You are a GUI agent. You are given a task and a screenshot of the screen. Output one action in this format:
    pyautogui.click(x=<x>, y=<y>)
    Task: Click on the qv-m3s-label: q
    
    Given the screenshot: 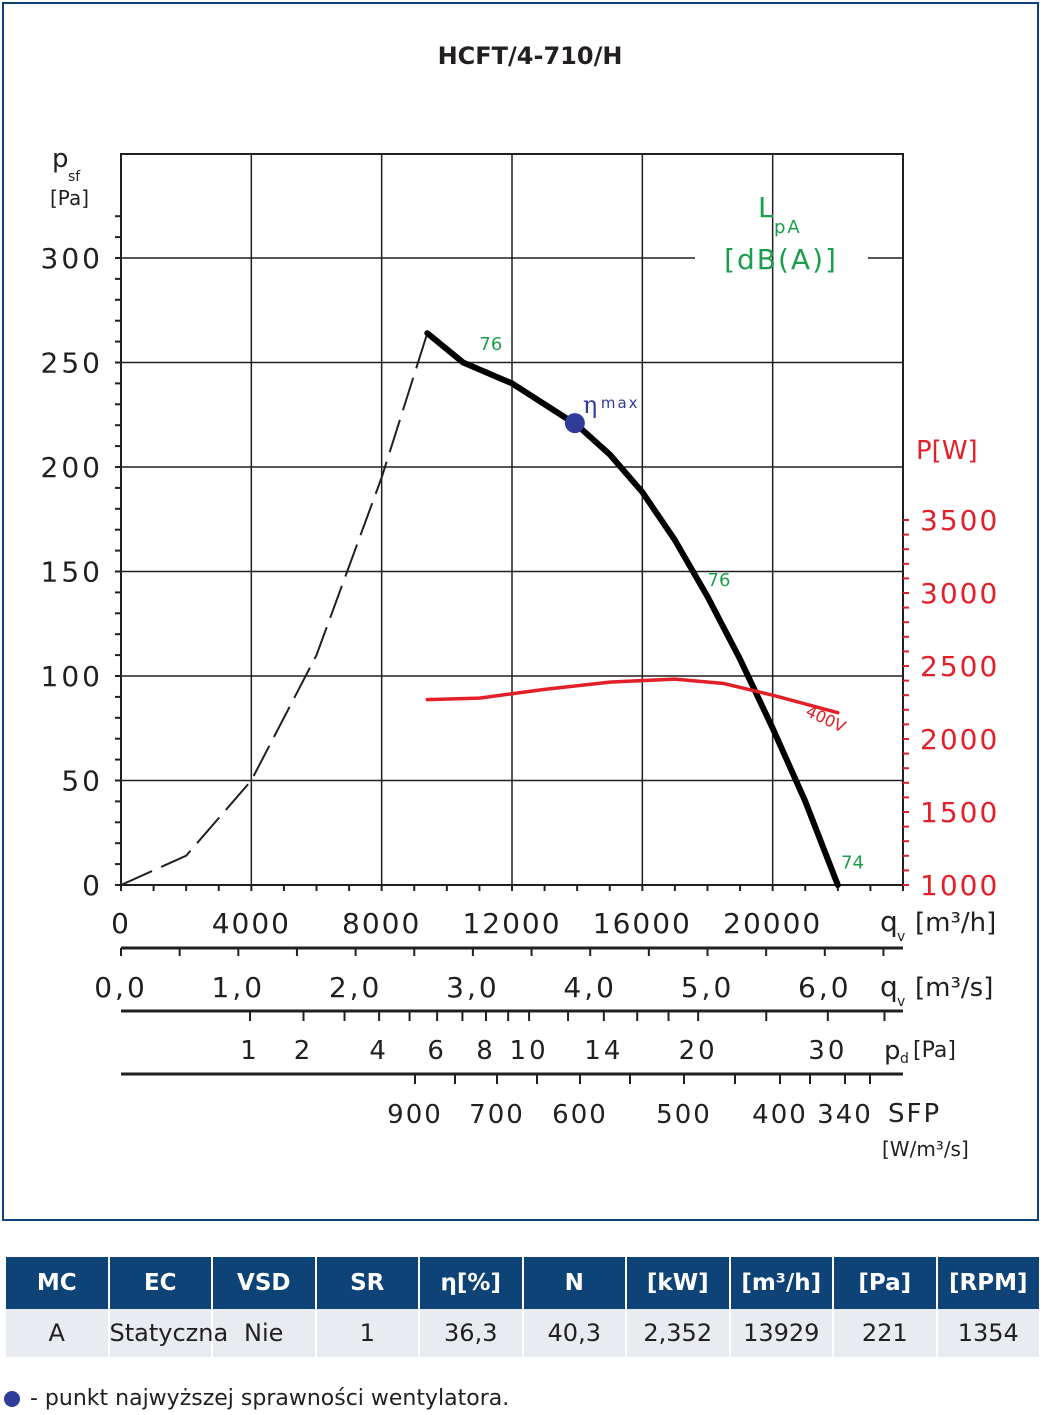 What is the action you would take?
    pyautogui.click(x=889, y=986)
    